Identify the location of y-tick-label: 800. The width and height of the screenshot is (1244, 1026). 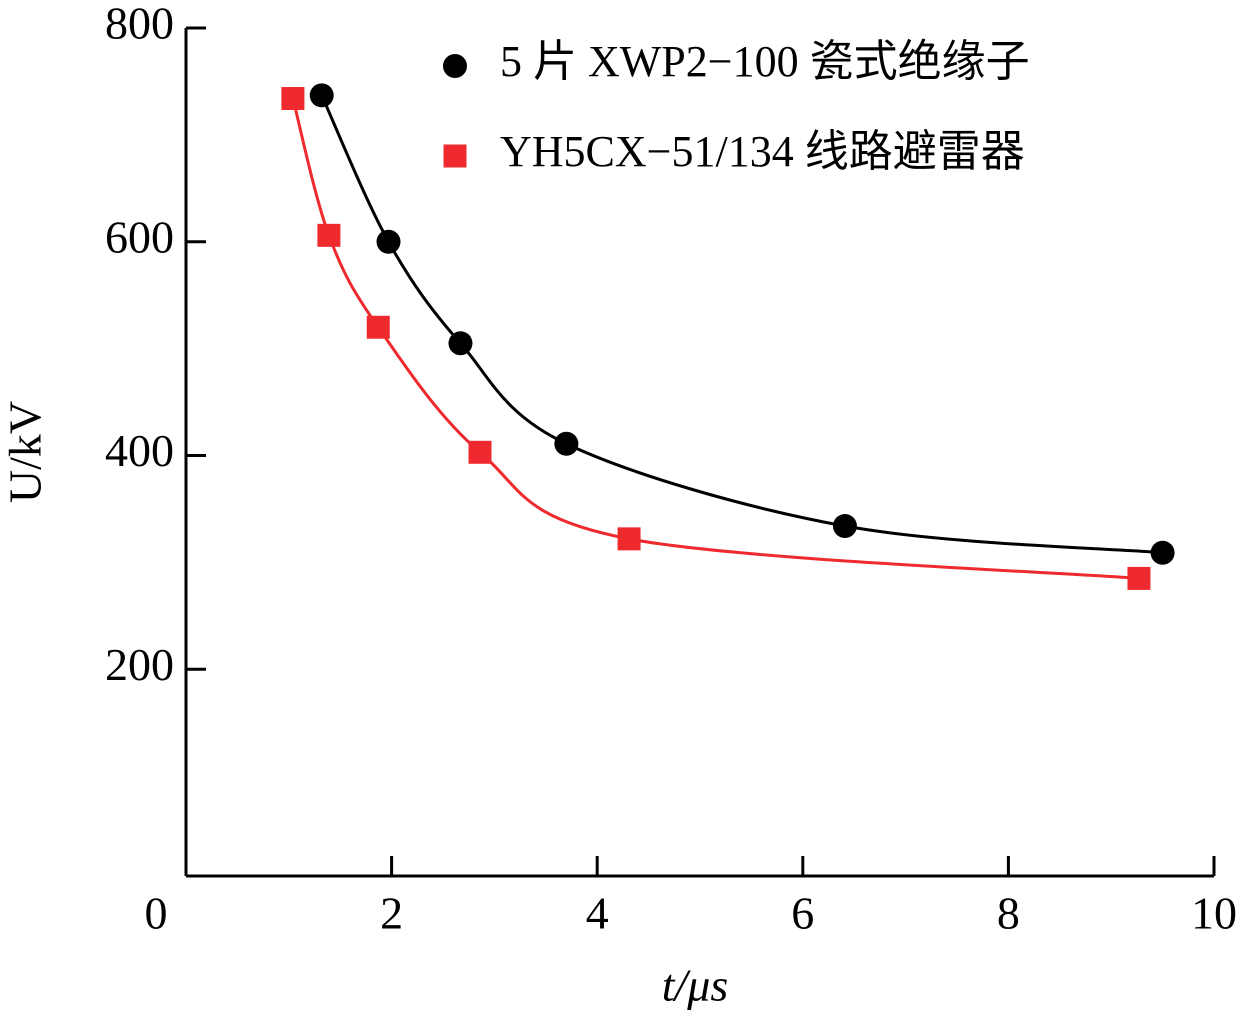
(139, 24).